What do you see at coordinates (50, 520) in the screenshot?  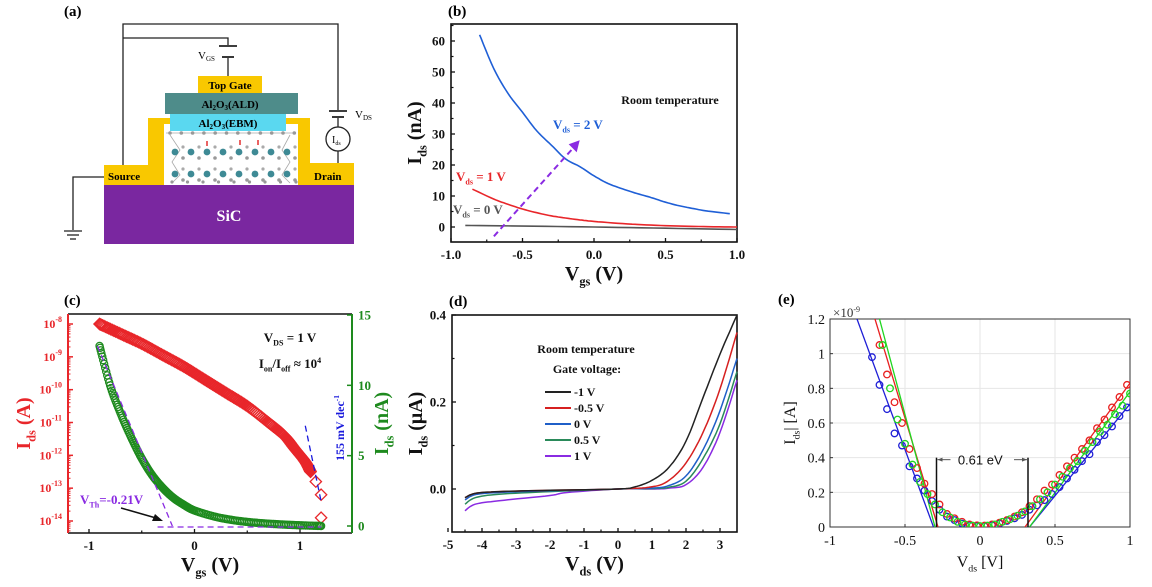 I see `y-left-tick-label: 10-14` at bounding box center [50, 520].